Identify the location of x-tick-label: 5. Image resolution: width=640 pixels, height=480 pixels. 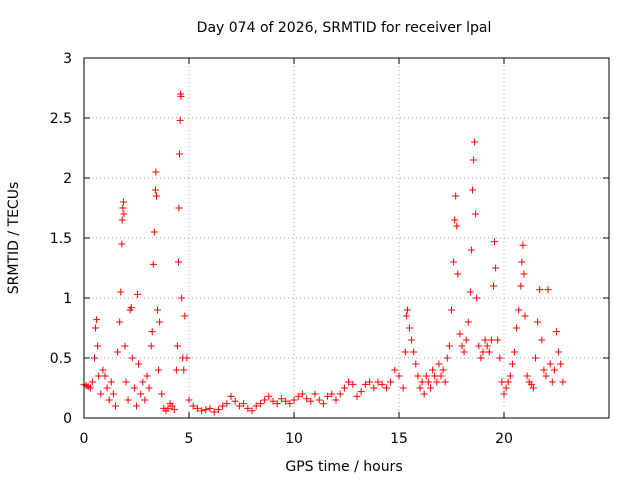
(189, 439).